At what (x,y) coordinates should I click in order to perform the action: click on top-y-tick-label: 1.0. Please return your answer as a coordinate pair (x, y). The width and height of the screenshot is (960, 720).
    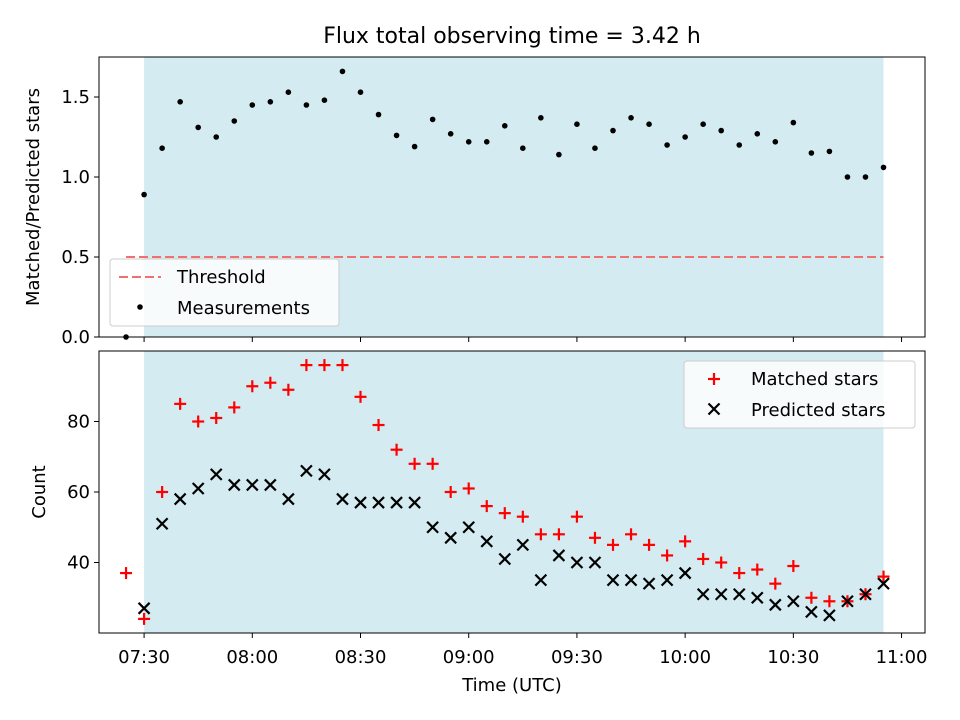
    Looking at the image, I should click on (75, 177).